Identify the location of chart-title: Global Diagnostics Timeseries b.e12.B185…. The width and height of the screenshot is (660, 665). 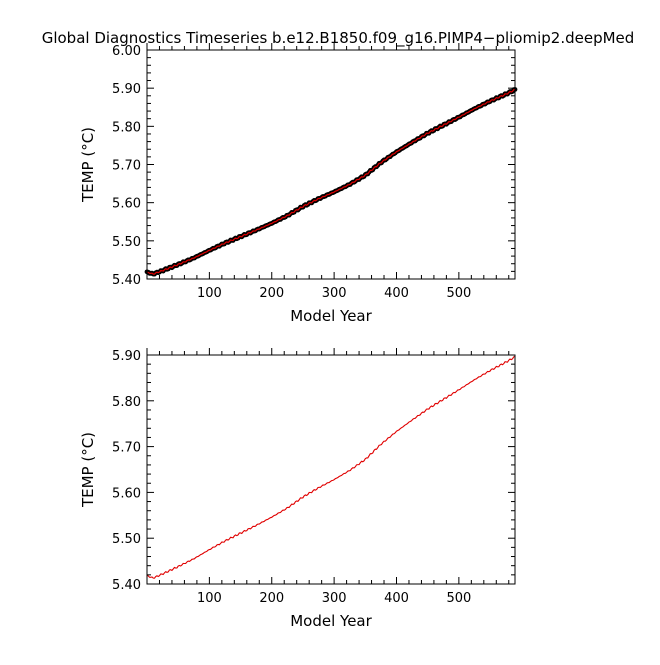
(338, 38).